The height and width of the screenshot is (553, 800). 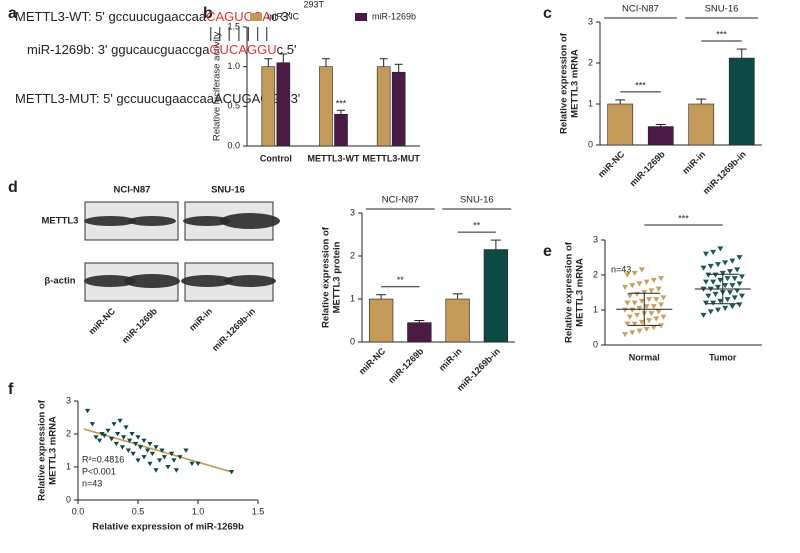 I want to click on y-tick-label: 1.0, so click(x=233, y=66).